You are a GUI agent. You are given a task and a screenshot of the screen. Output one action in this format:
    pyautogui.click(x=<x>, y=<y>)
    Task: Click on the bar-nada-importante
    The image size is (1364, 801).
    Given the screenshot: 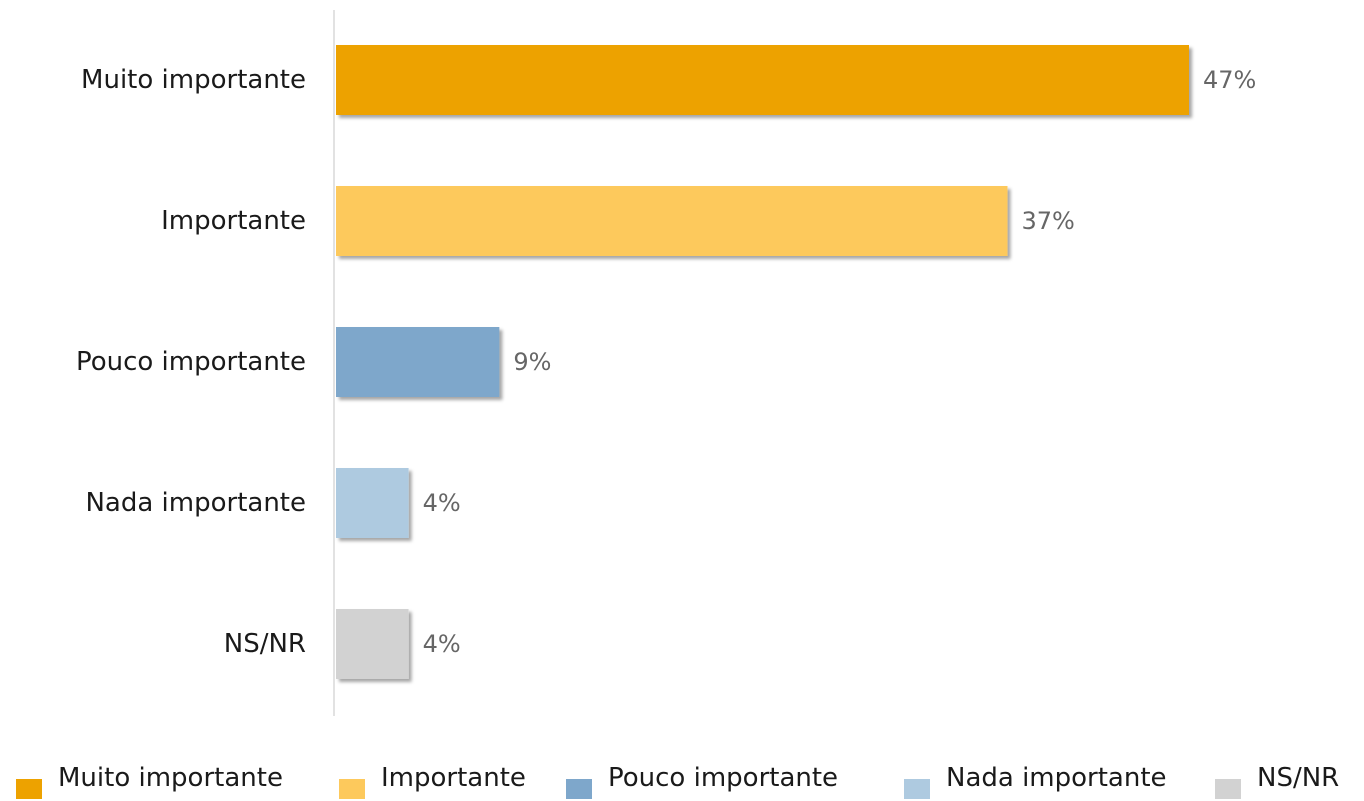 What is the action you would take?
    pyautogui.click(x=372, y=503)
    